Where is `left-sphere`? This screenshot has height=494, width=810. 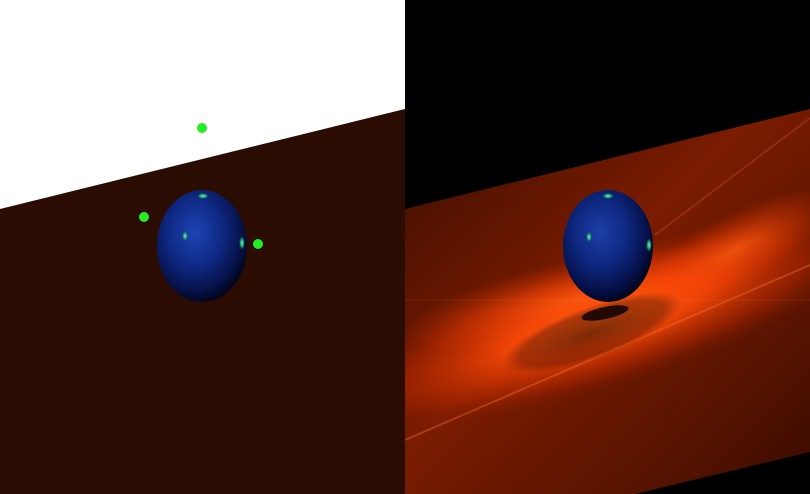
left-sphere is located at coordinates (202, 246).